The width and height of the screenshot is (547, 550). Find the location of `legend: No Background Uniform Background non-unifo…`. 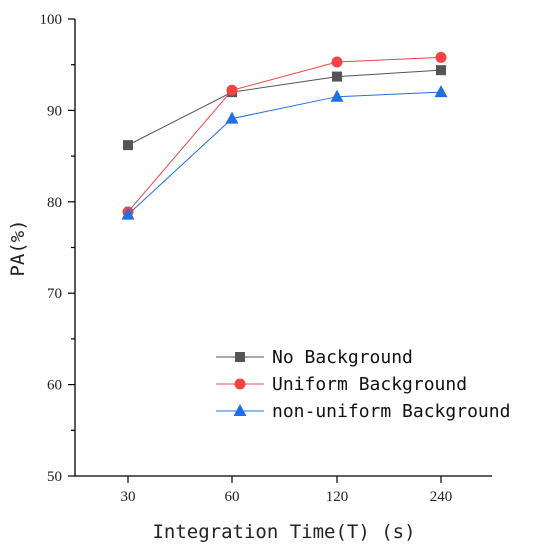

legend: No Background Uniform Background non-unifo… is located at coordinates (363, 384).